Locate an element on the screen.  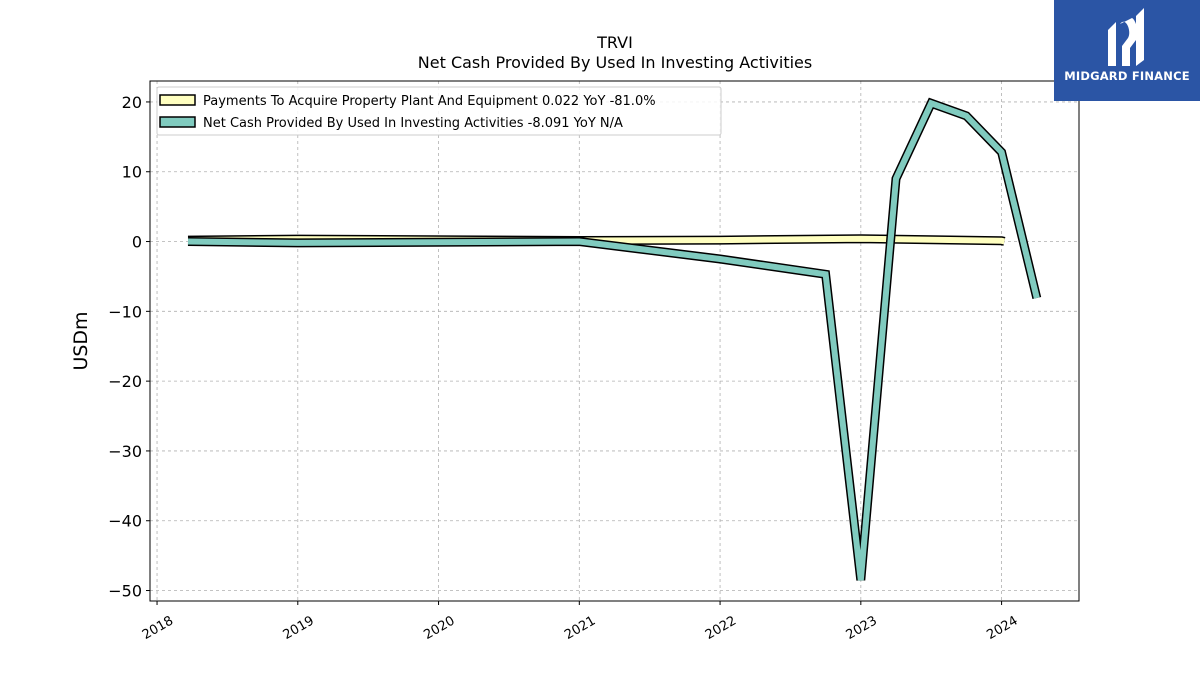
y-tick-label: 0 is located at coordinates (137, 242).